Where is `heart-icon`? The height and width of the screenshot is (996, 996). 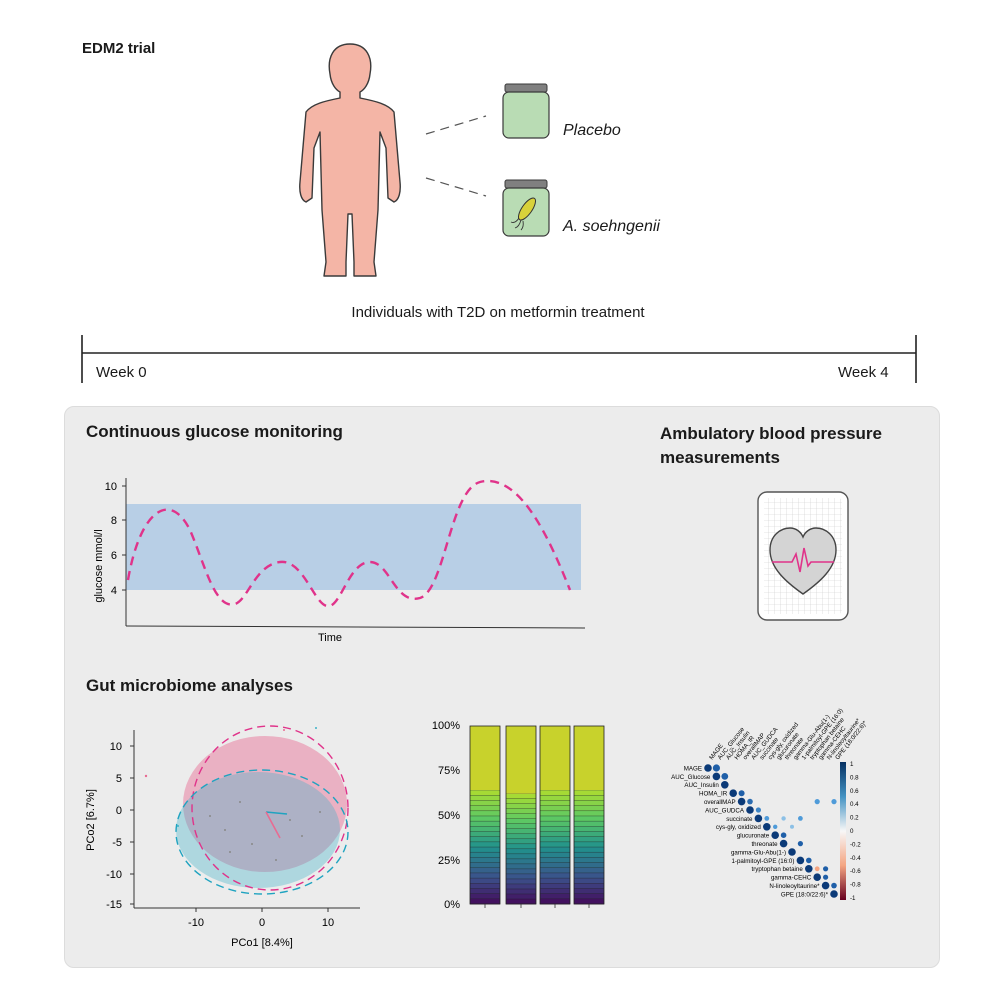 heart-icon is located at coordinates (803, 561).